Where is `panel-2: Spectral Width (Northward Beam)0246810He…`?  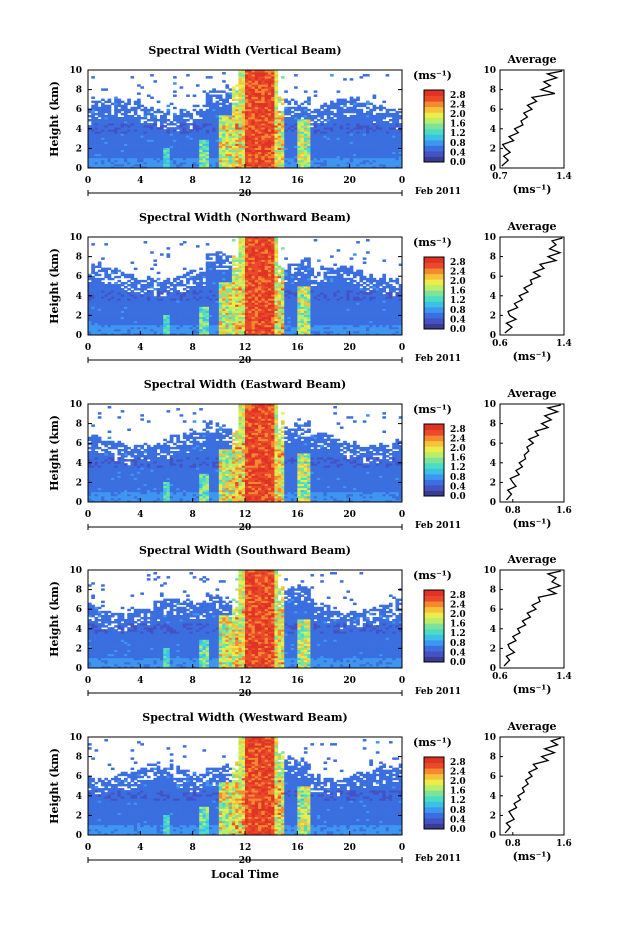
panel-2: Spectral Width (Northward Beam)0246810He… is located at coordinates (310, 288).